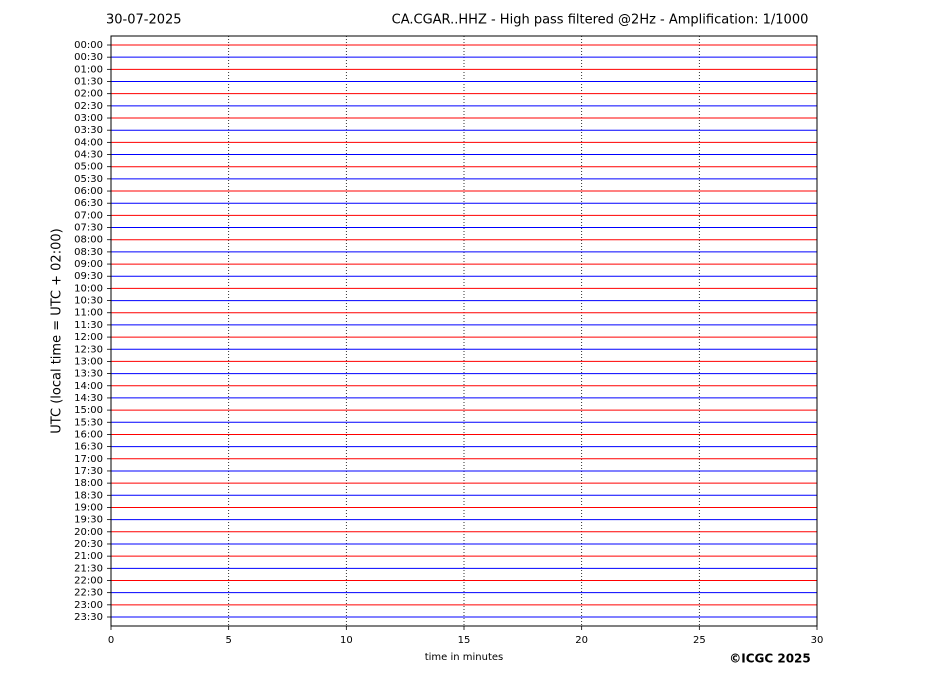 Image resolution: width=927 pixels, height=700 pixels. I want to click on x-tick-label: 0, so click(111, 640).